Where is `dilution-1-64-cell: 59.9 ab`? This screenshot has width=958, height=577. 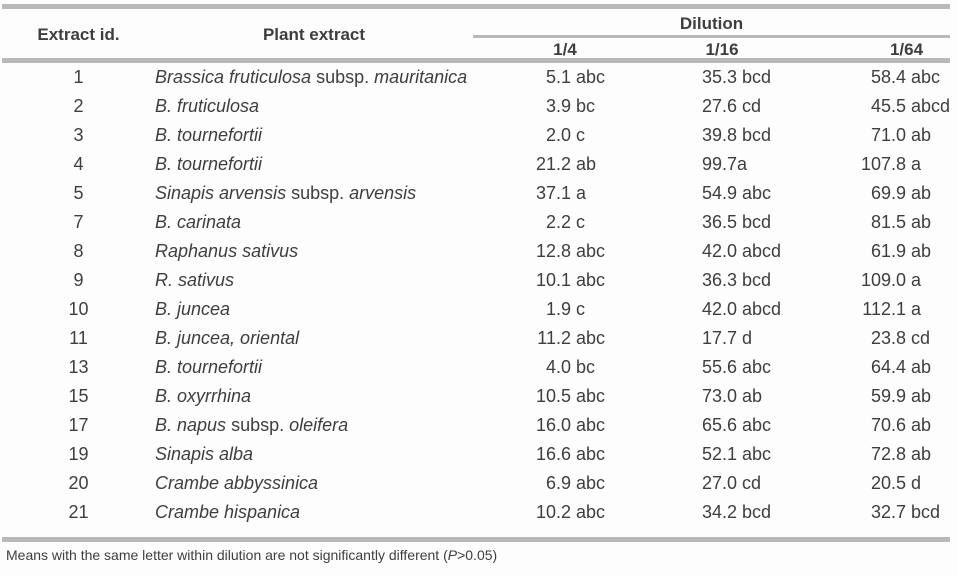
dilution-1-64-cell: 59.9 ab is located at coordinates (872, 396).